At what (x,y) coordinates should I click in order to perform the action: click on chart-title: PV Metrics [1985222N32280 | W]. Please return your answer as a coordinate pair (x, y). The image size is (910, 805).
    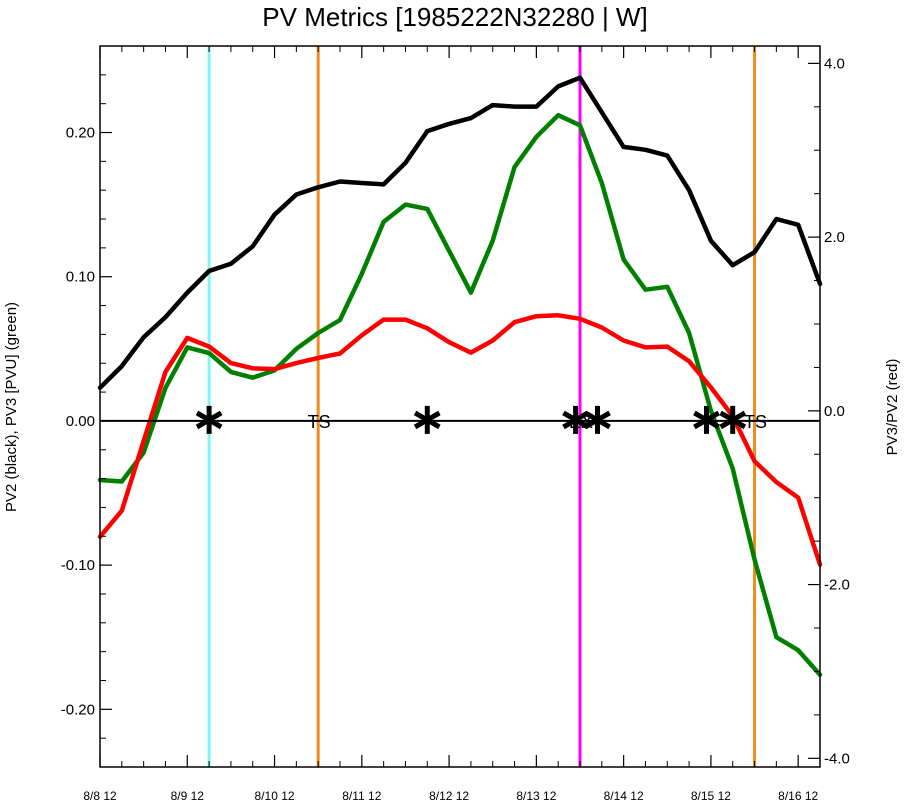
    Looking at the image, I should click on (454, 17).